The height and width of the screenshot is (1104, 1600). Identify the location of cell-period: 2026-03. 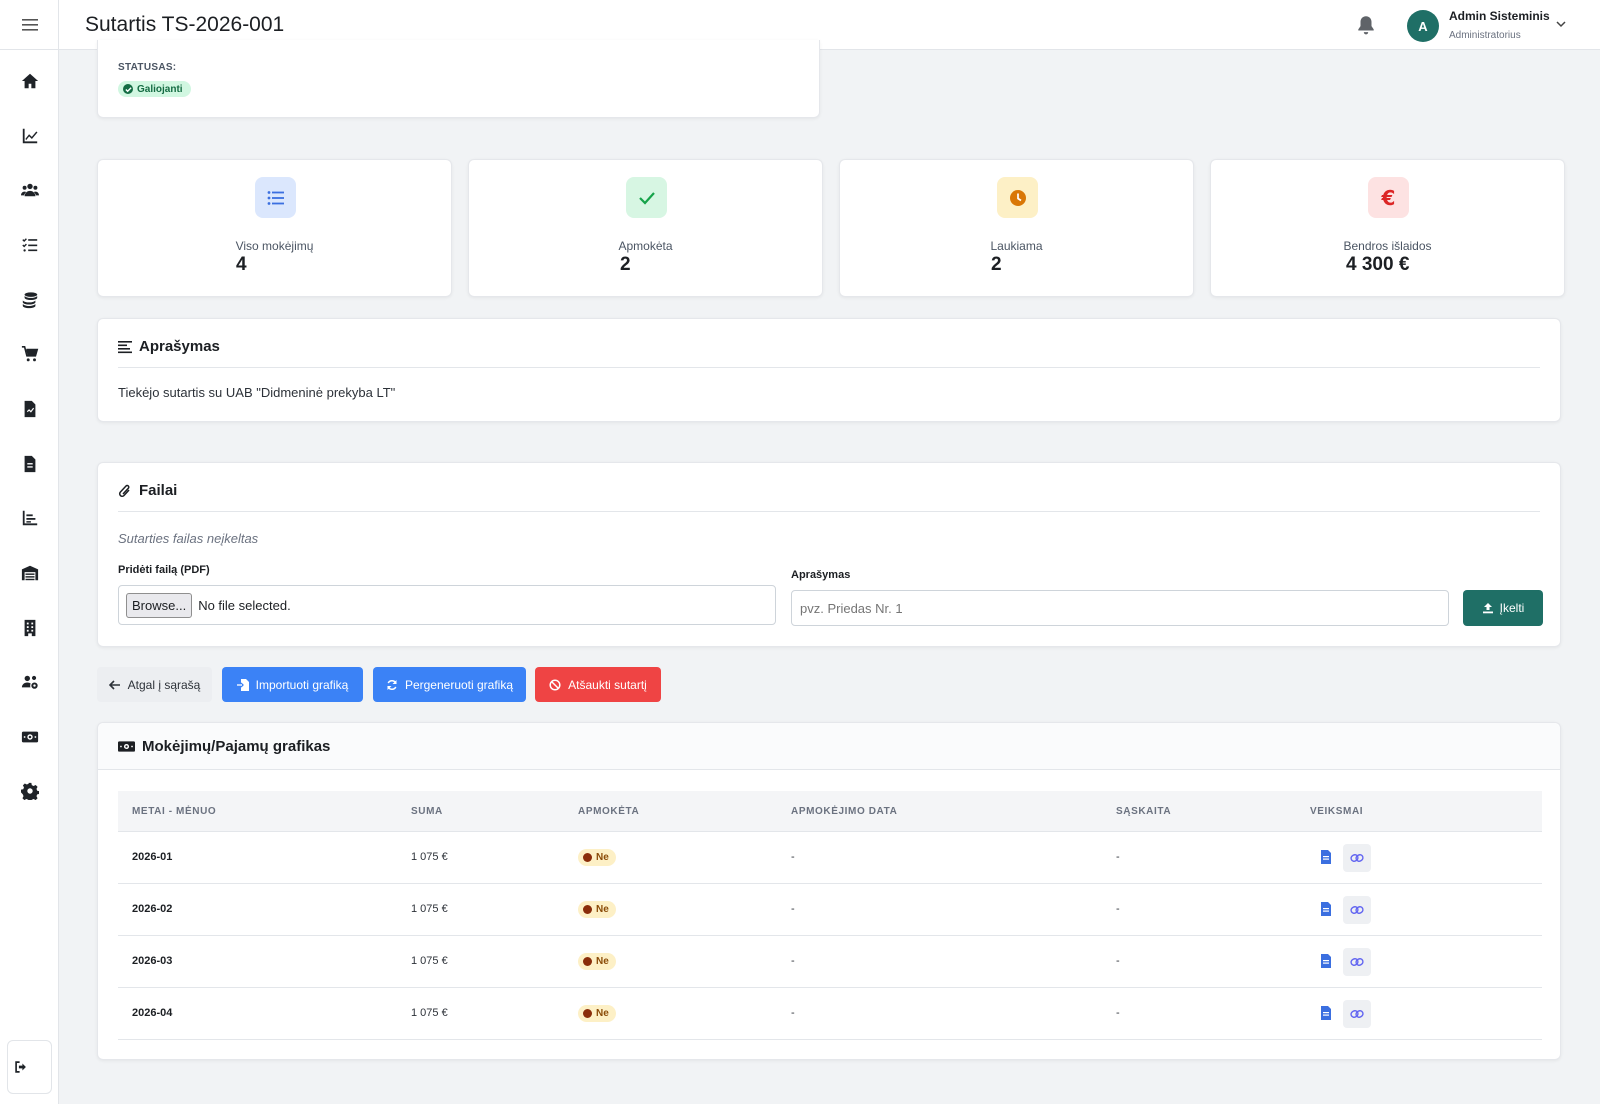
(152, 961).